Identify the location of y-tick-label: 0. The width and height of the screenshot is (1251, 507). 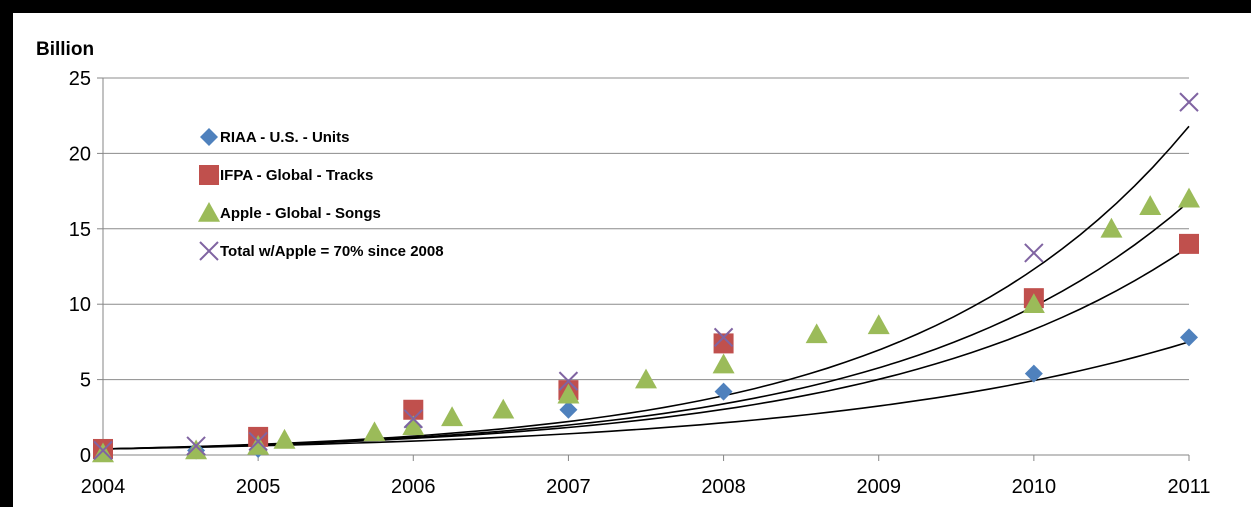
(85, 456).